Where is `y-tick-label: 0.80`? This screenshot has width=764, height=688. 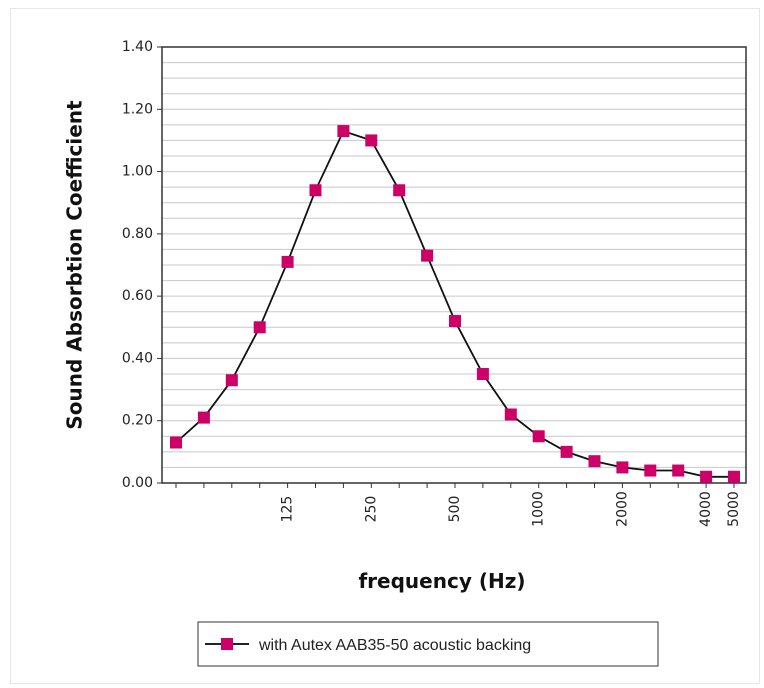
y-tick-label: 0.80 is located at coordinates (137, 234).